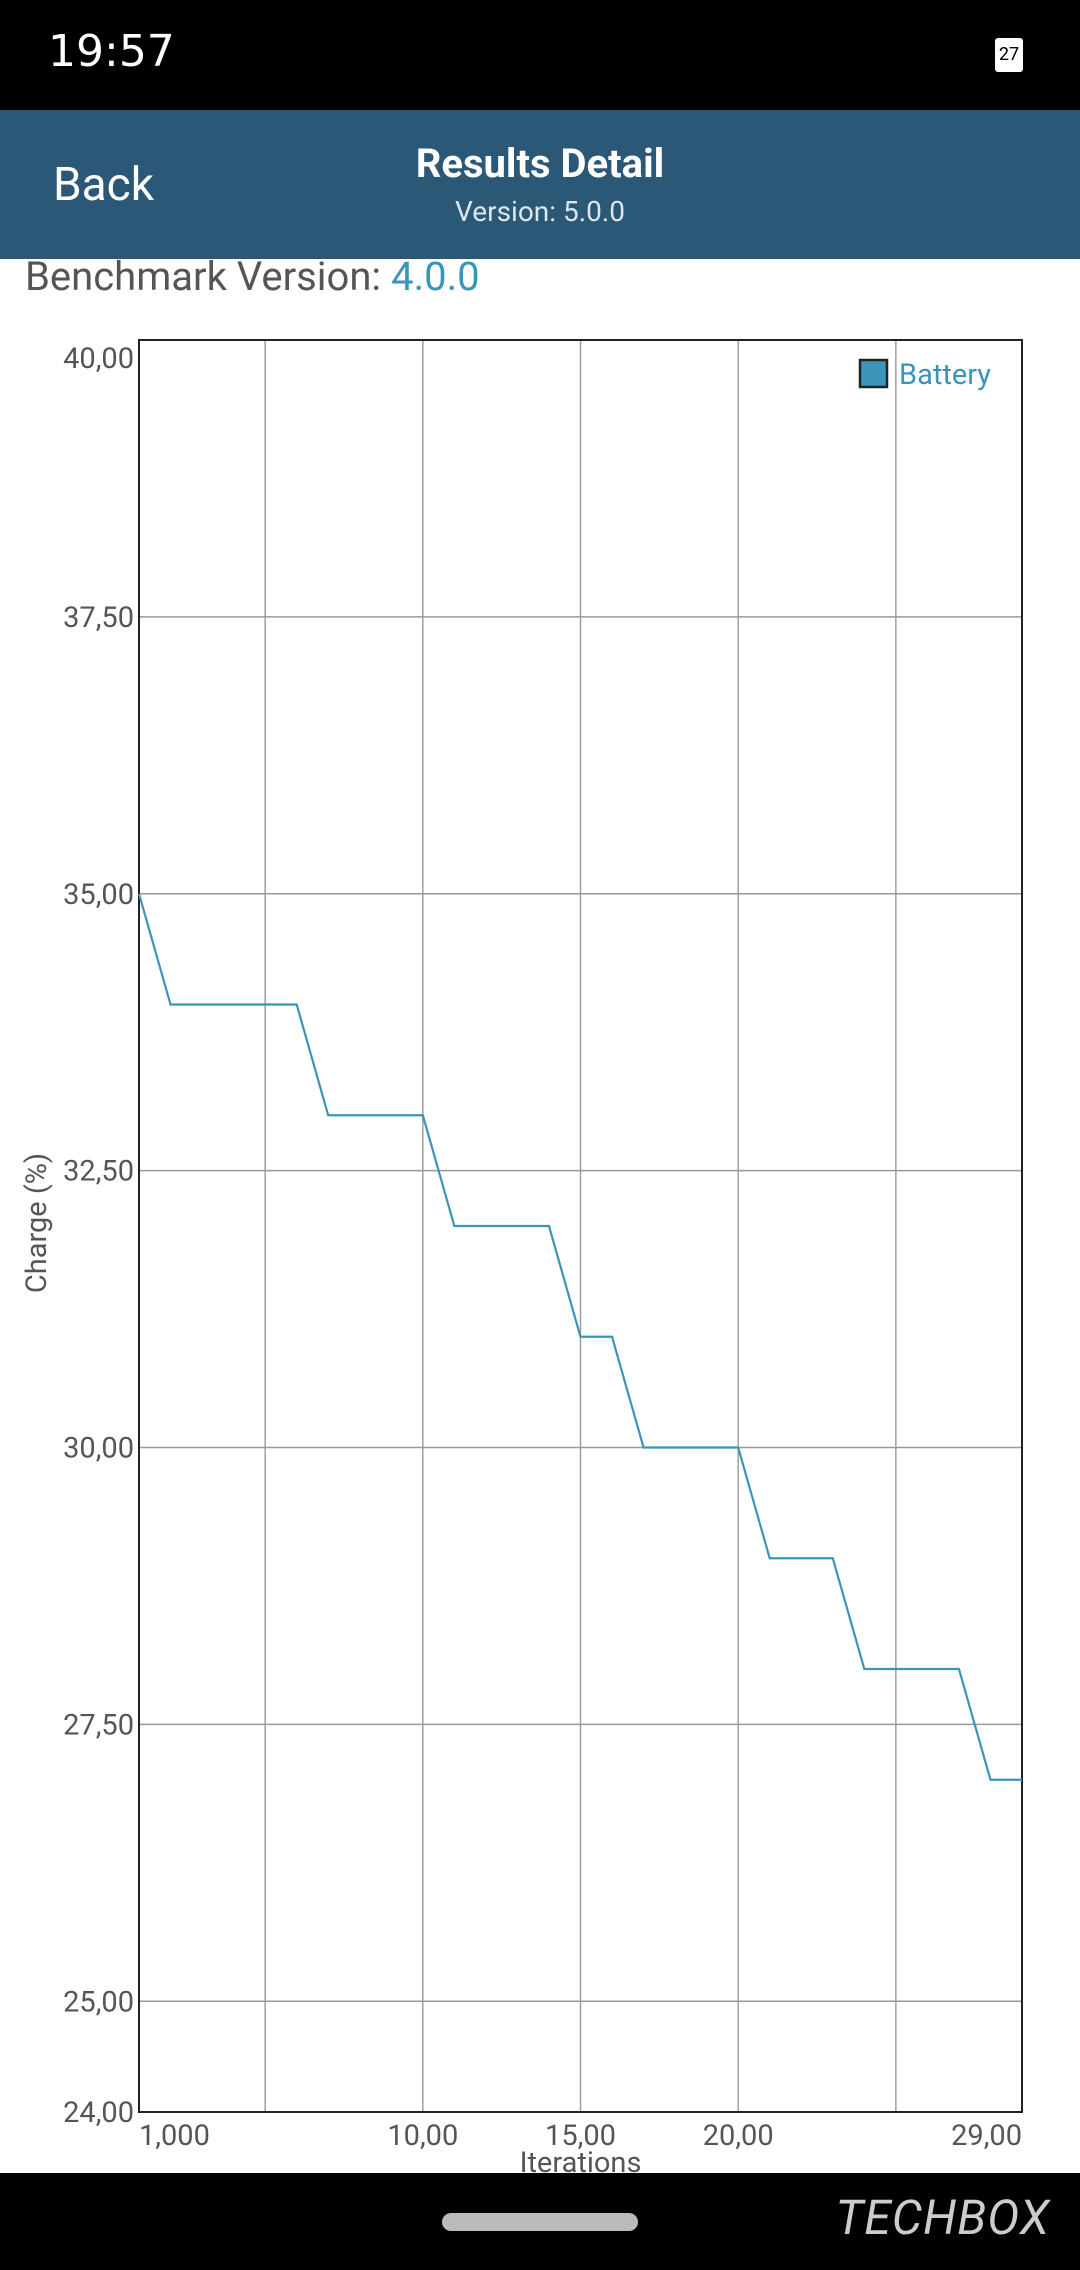 This screenshot has height=2270, width=1080. I want to click on legend-label: Battery, so click(945, 375).